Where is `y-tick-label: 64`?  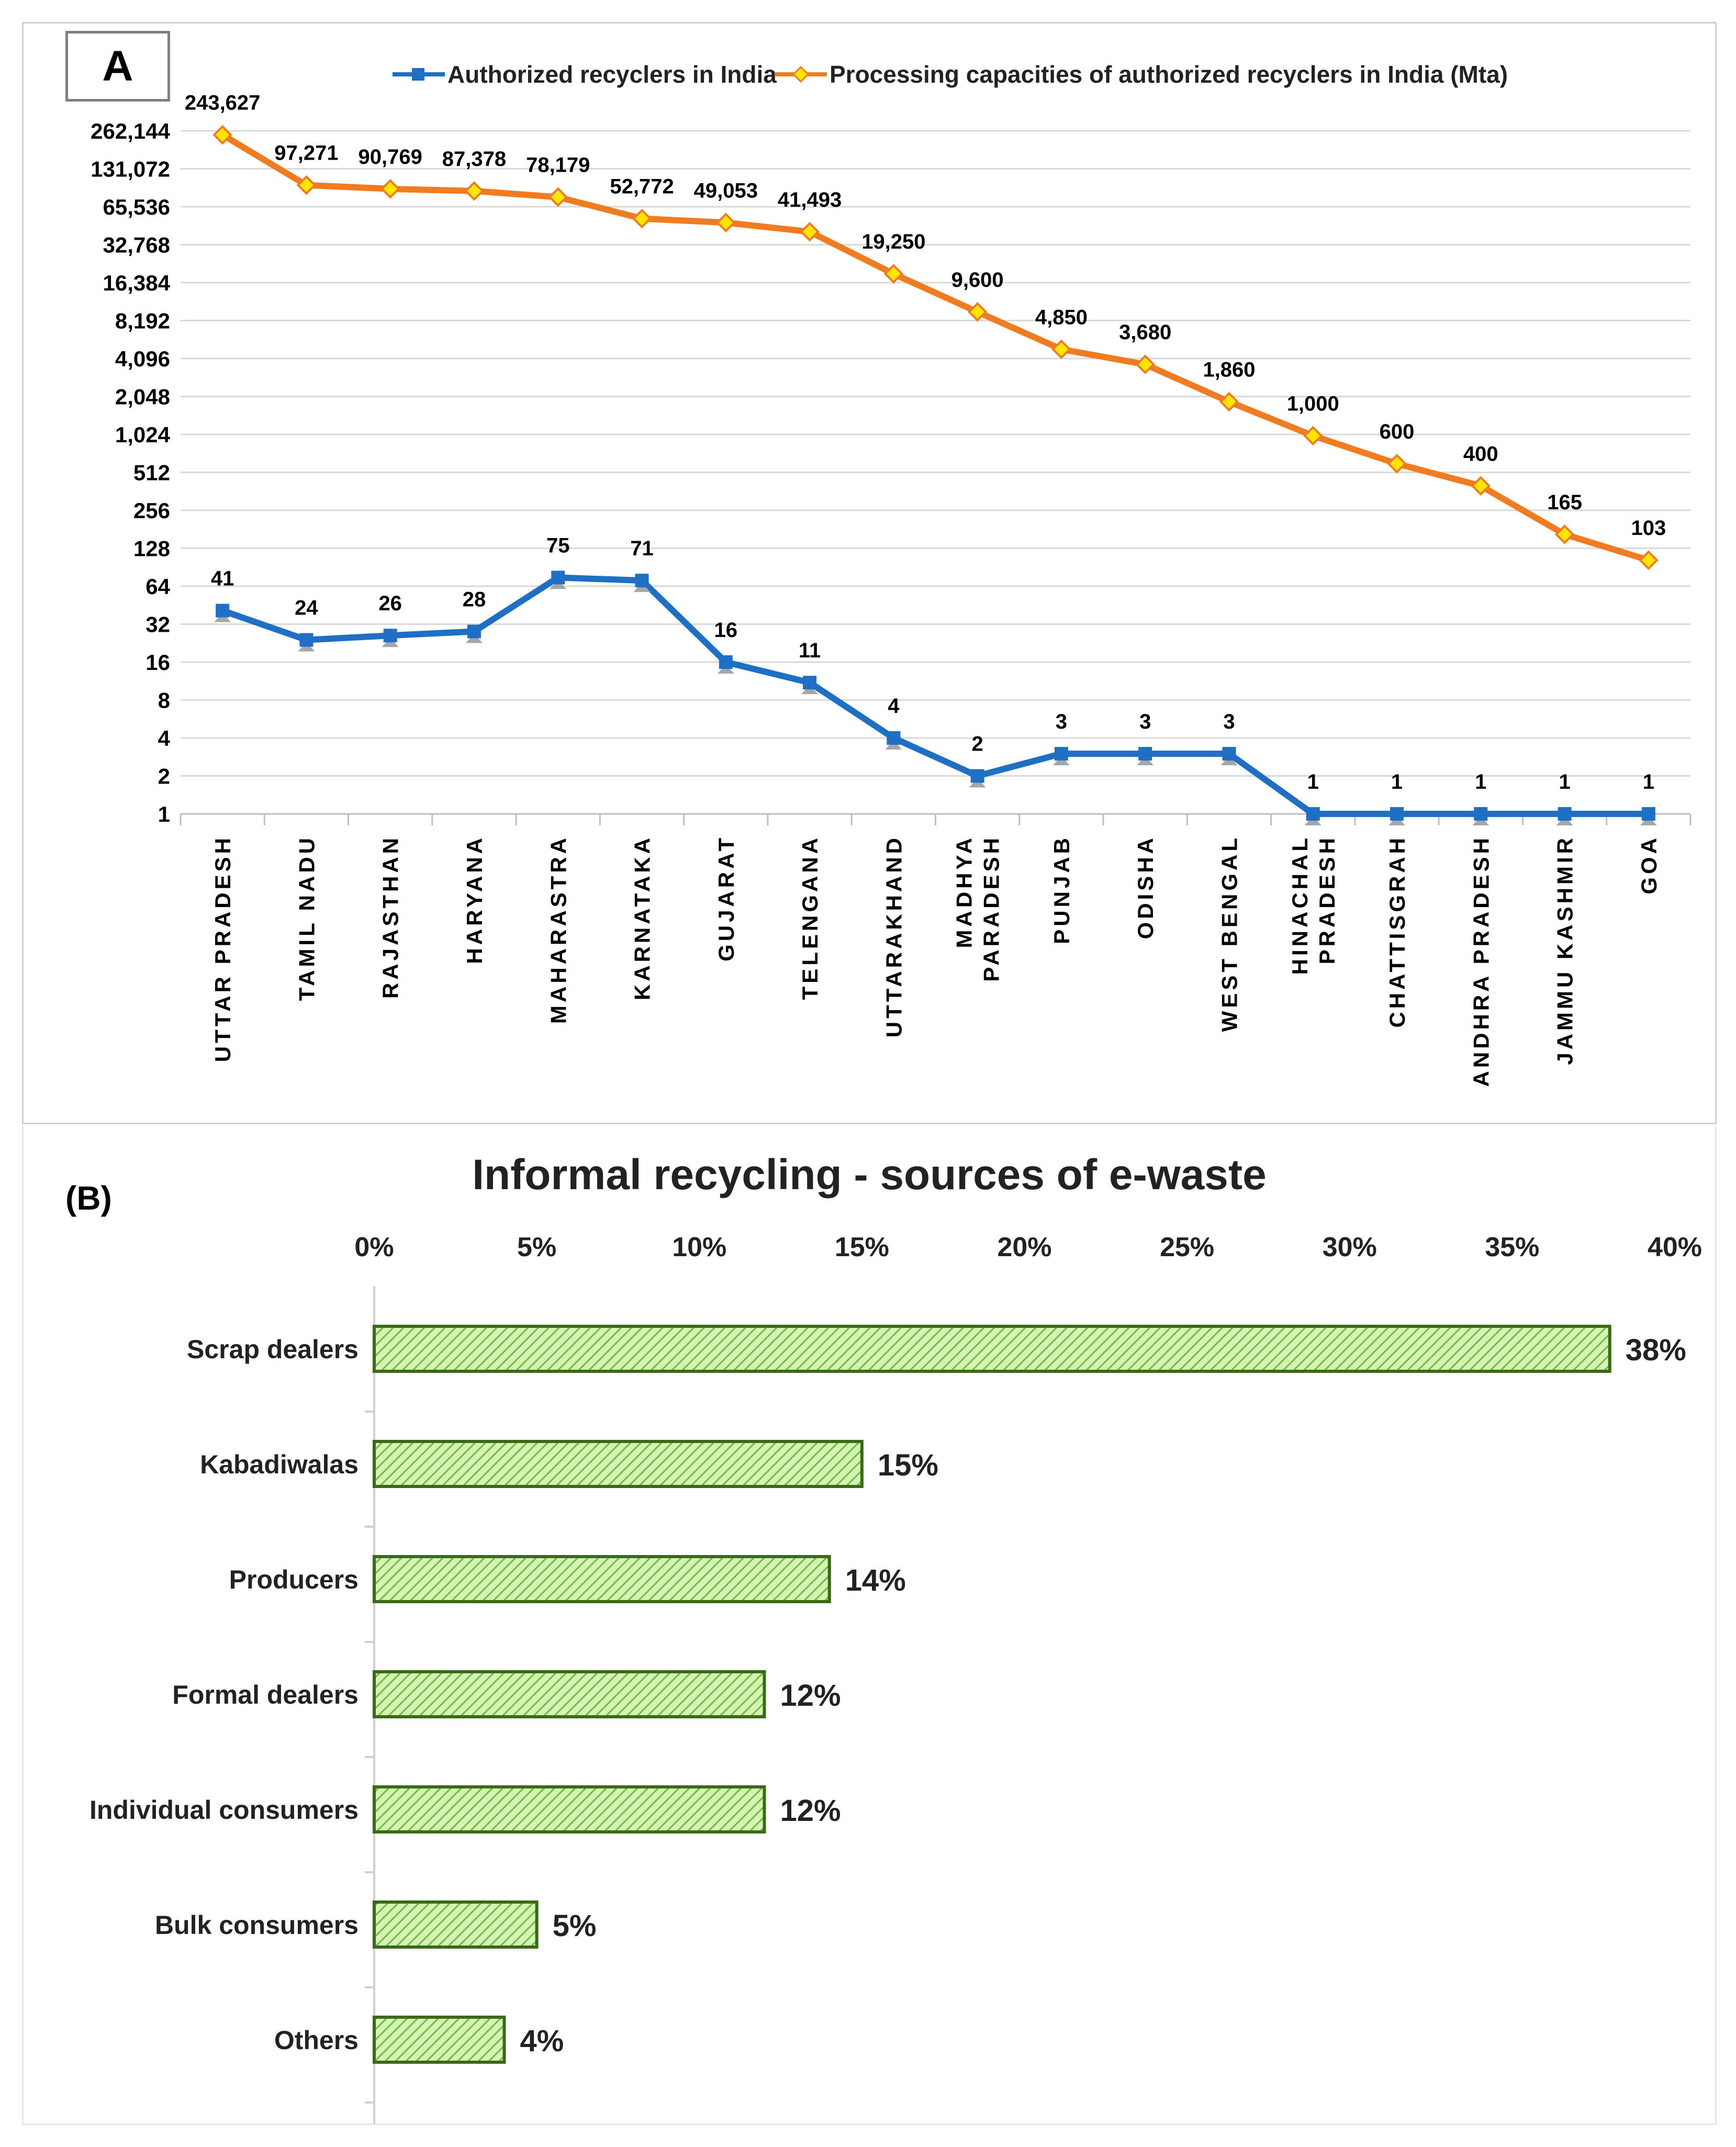 y-tick-label: 64 is located at coordinates (157, 586).